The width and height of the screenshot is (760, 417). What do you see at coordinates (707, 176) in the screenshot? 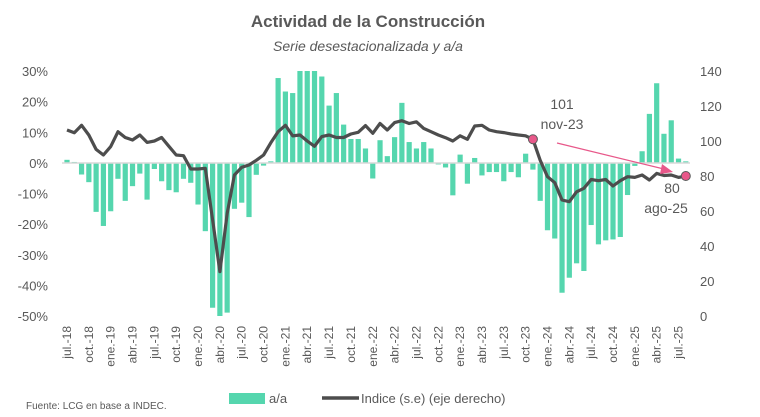
I see `right-tick-label: 80` at bounding box center [707, 176].